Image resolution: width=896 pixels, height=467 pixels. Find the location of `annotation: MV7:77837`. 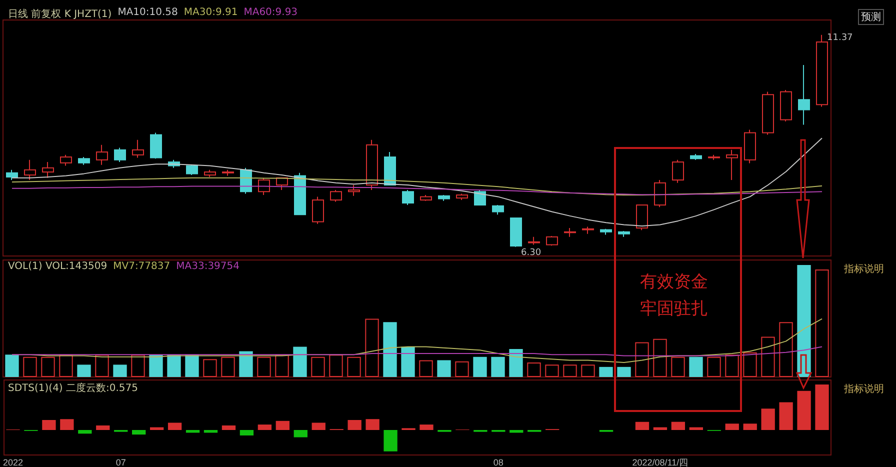

annotation: MV7:77837 is located at coordinates (141, 266).